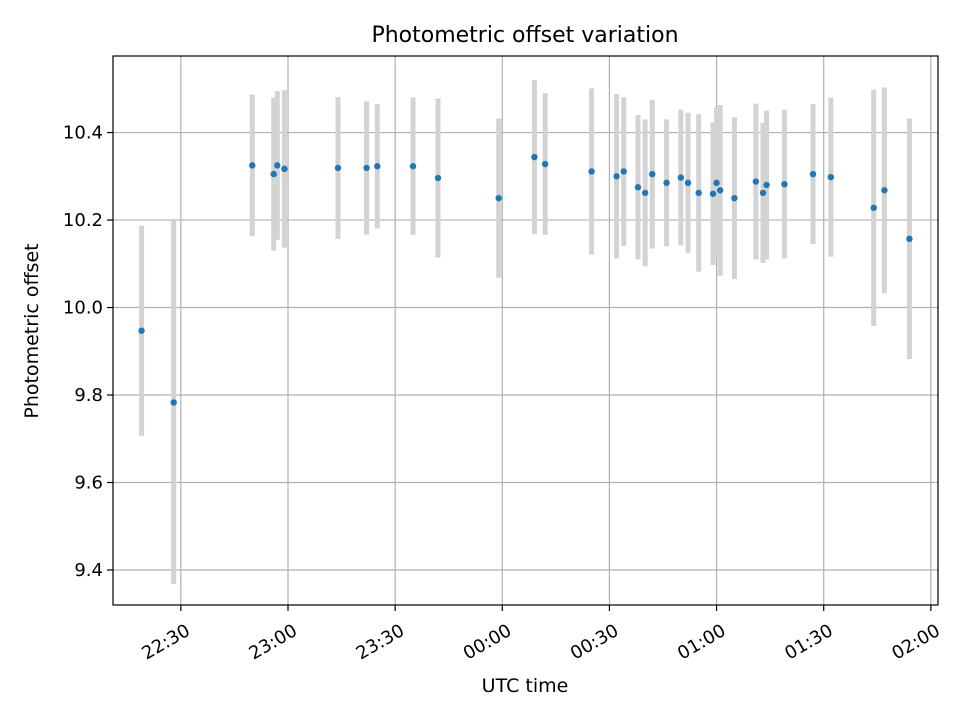  Describe the element at coordinates (32, 330) in the screenshot. I see `y-axis-label: Photometric offset` at that location.